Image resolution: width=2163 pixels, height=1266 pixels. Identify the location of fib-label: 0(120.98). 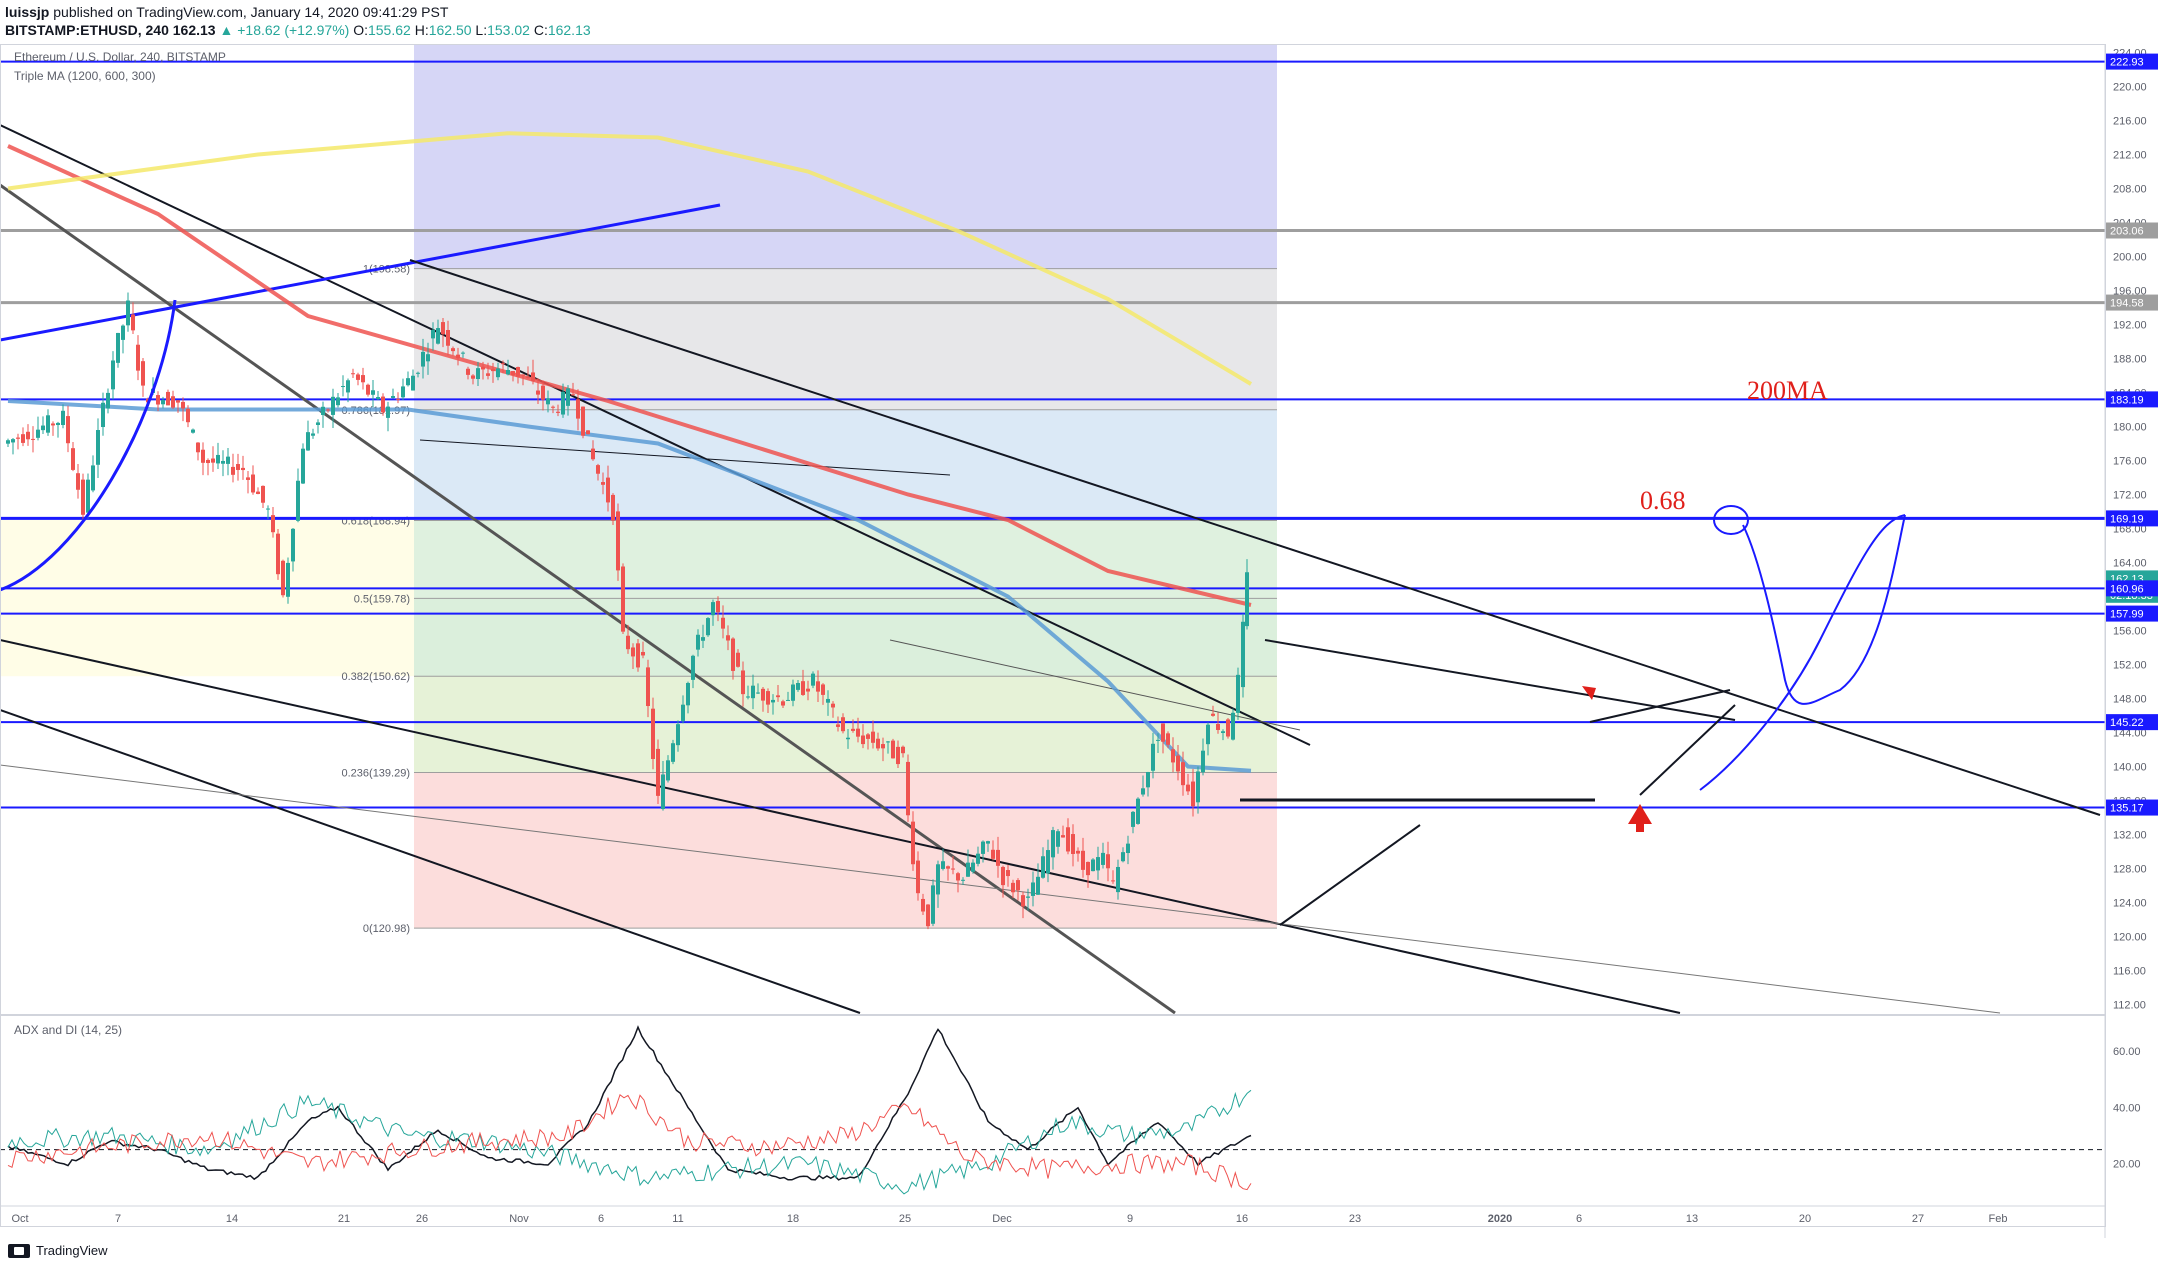
(386, 929).